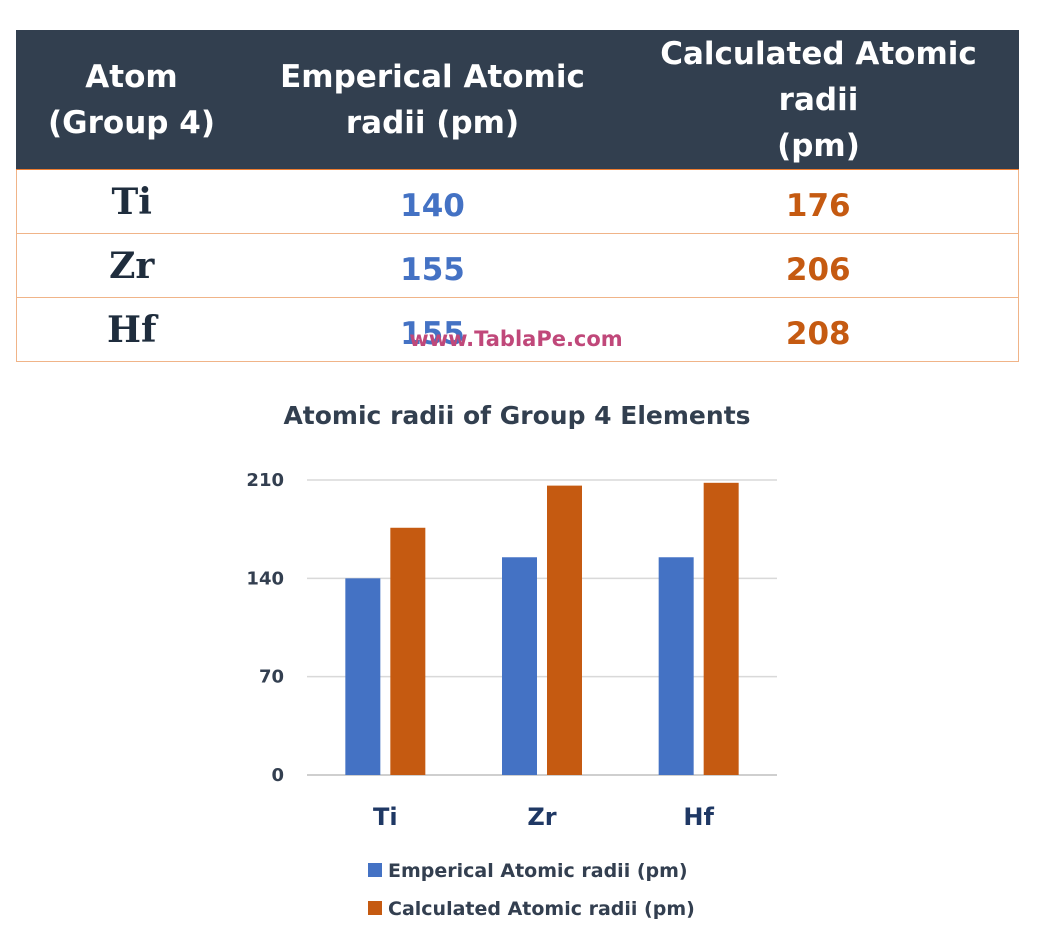 This screenshot has width=1040, height=933. What do you see at coordinates (131, 123) in the screenshot?
I see `header-atom-line-2: (Group 4)` at bounding box center [131, 123].